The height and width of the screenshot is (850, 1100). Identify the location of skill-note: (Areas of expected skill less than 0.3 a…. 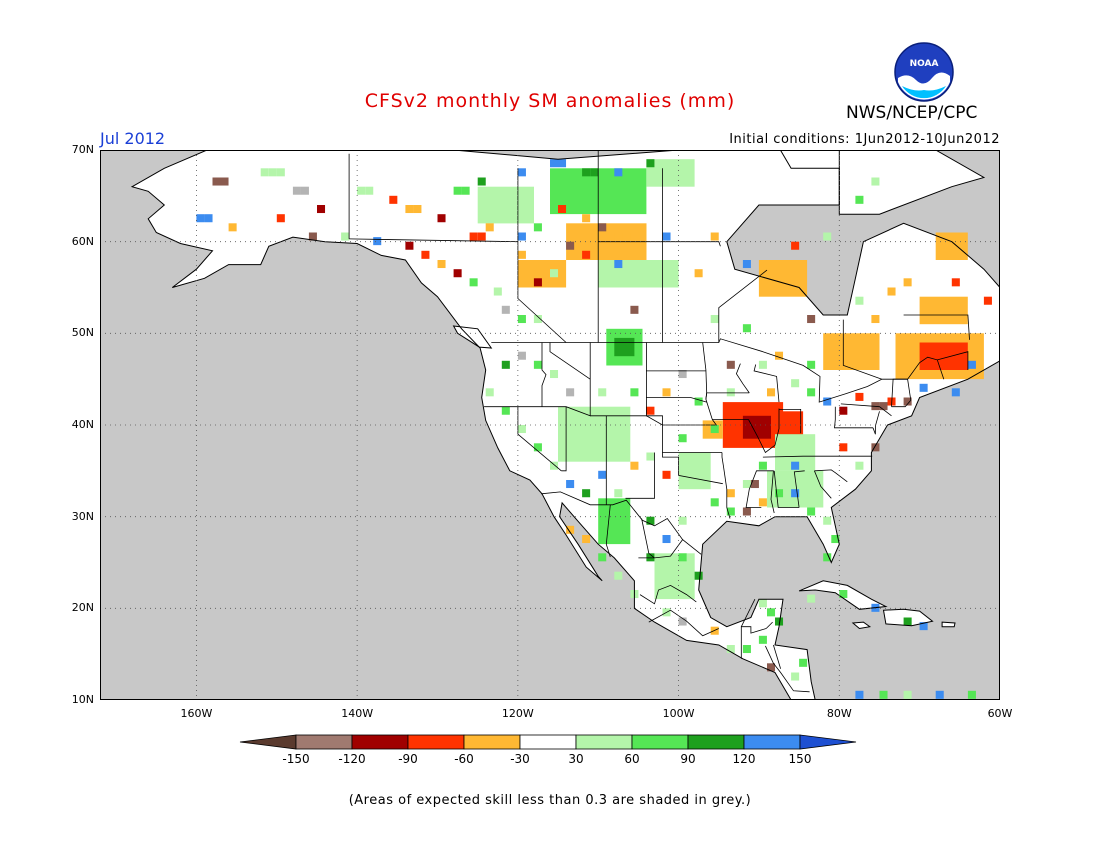
(550, 800).